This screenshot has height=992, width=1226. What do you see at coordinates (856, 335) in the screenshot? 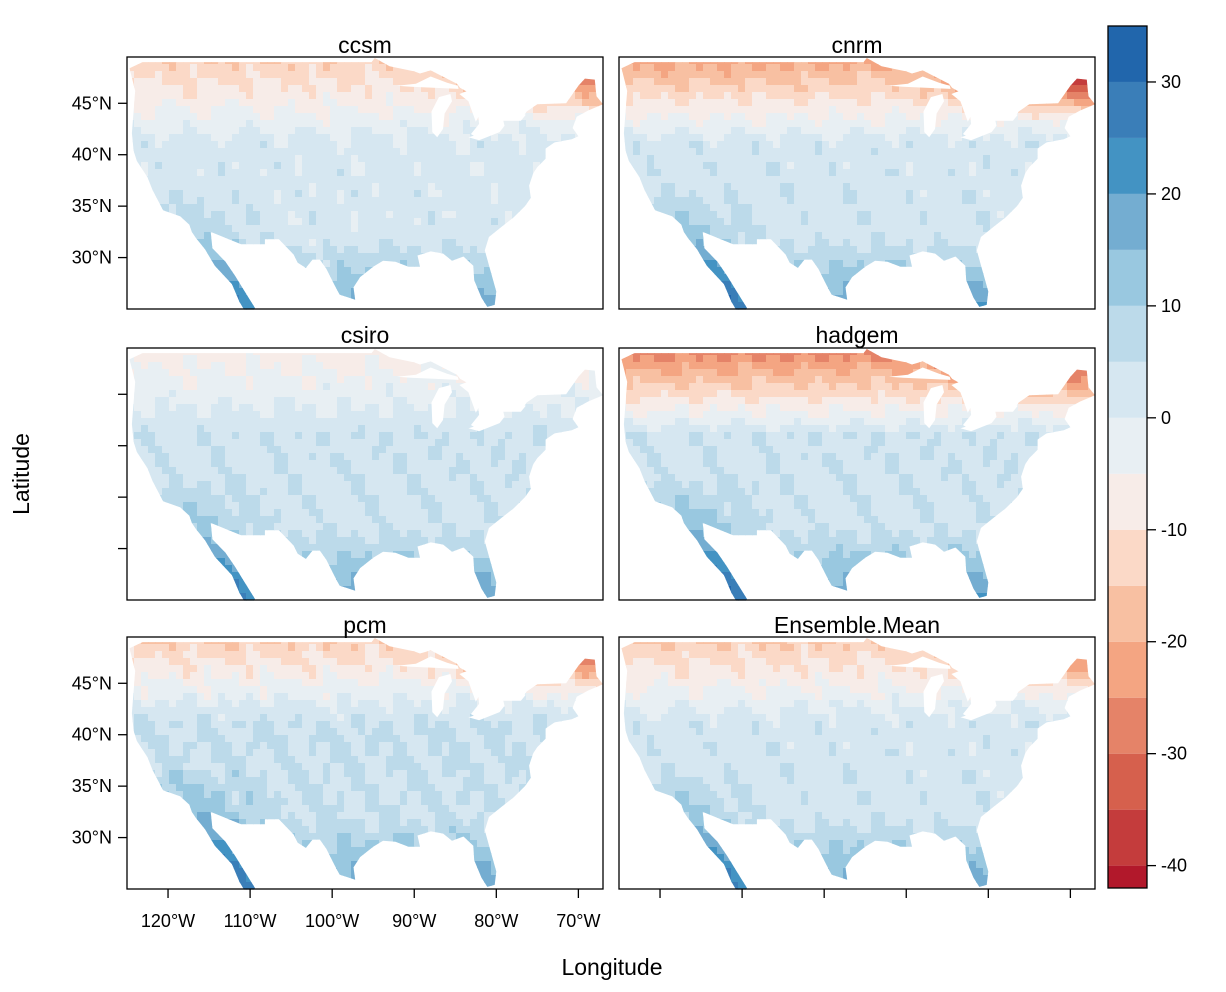
I see `panel-title-hadgem: hadgem` at bounding box center [856, 335].